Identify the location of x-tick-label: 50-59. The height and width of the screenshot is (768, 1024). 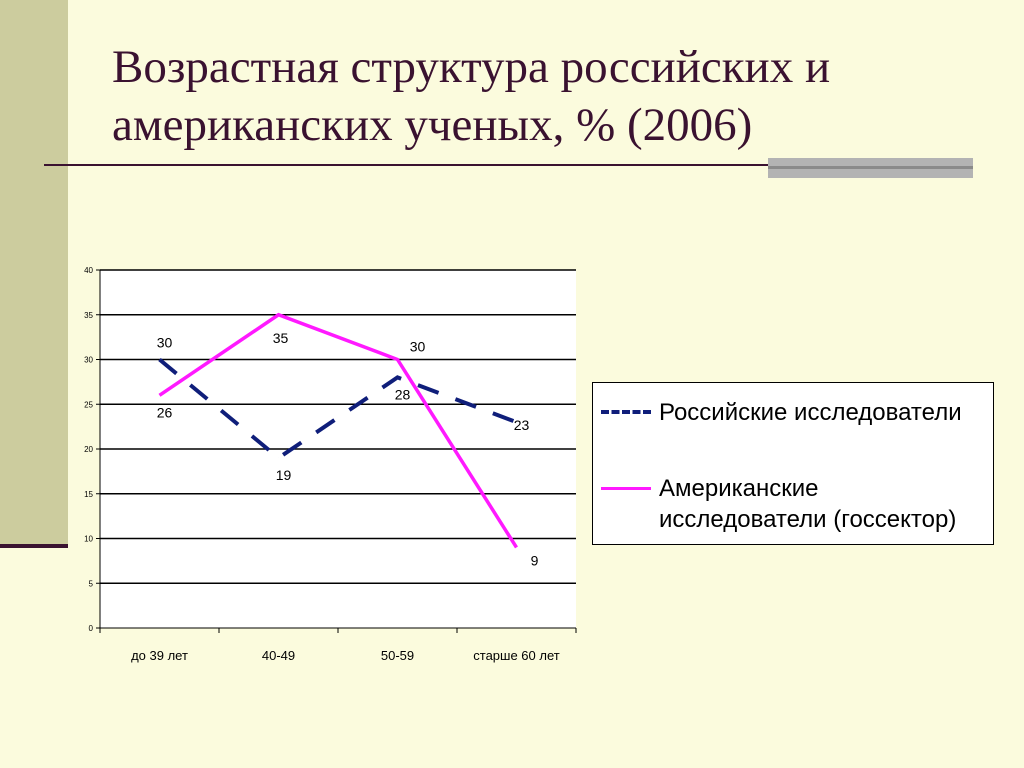
(397, 655).